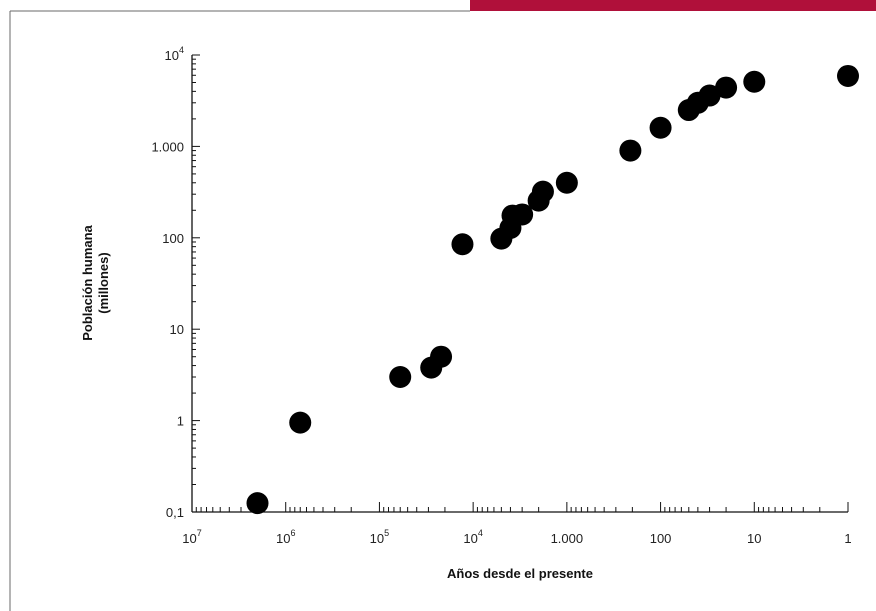  Describe the element at coordinates (516, 537) in the screenshot. I see `x-tick-labels: 10⁷ 10⁶ 10⁵ 10⁴ 1.000 100 10 1` at that location.